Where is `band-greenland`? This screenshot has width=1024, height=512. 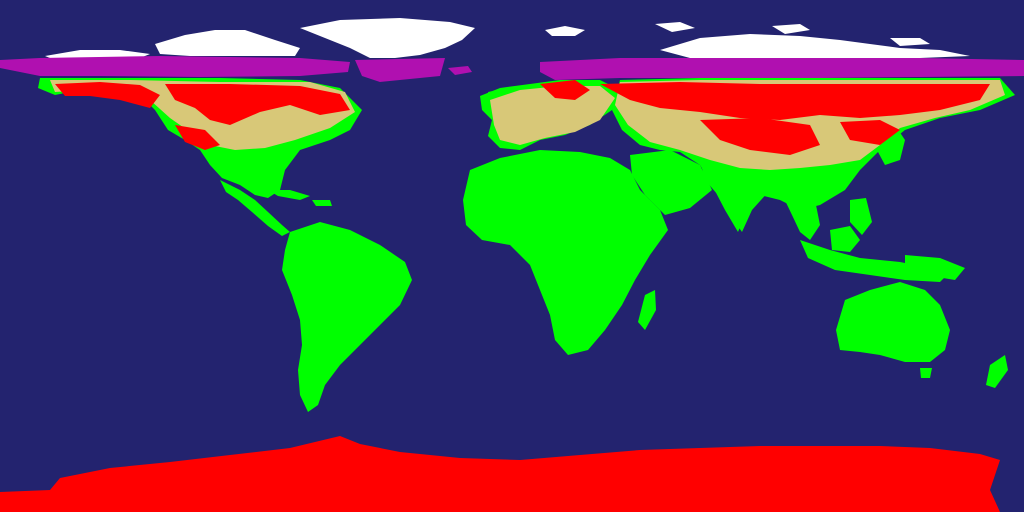 band-greenland is located at coordinates (400, 70).